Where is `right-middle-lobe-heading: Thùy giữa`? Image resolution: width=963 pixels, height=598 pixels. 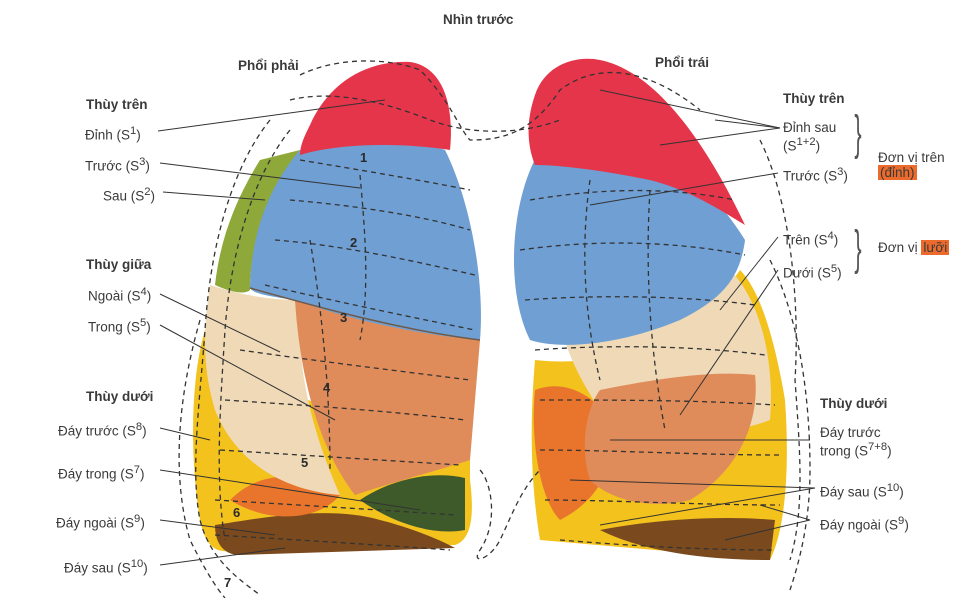
right-middle-lobe-heading: Thùy giữa is located at coordinates (119, 264).